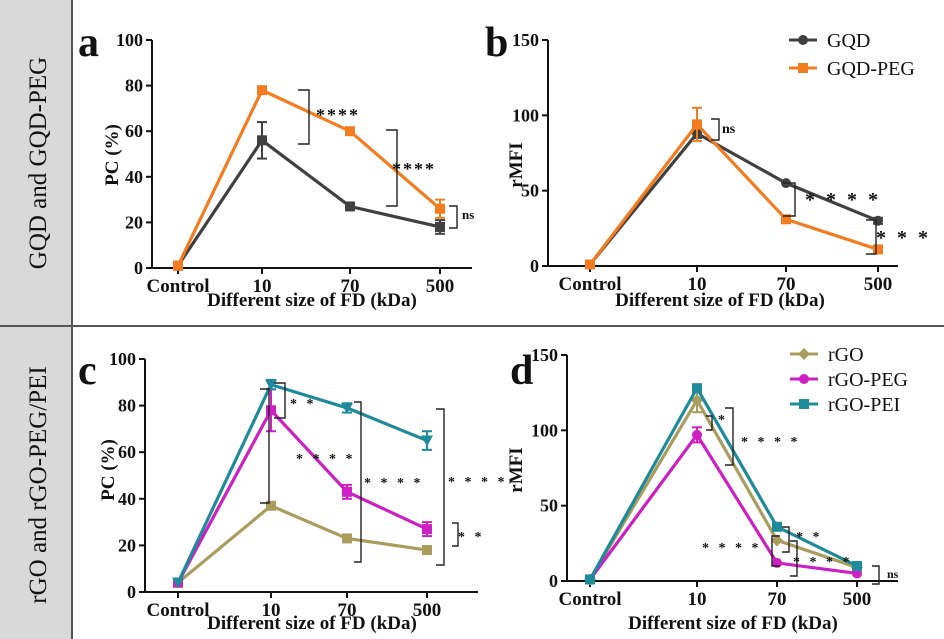 The image size is (944, 639). What do you see at coordinates (903, 238) in the screenshot?
I see `significance-label: * * *` at bounding box center [903, 238].